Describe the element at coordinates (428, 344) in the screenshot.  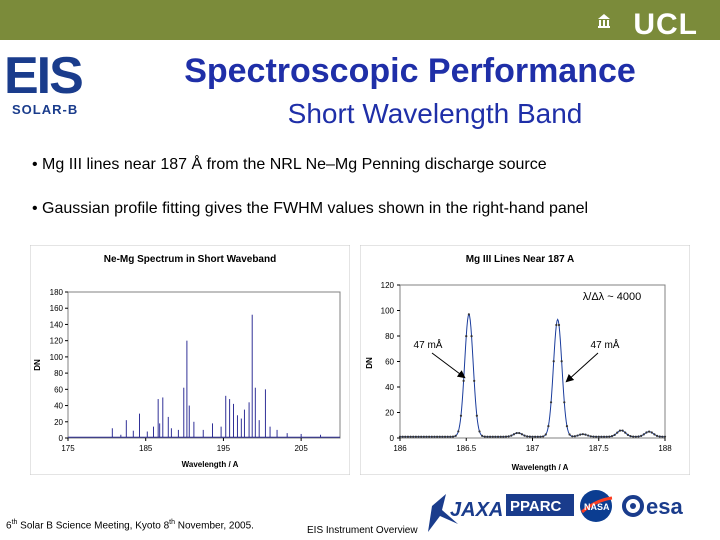
I see `fwhm-left-label: 47 mÅ` at that location.